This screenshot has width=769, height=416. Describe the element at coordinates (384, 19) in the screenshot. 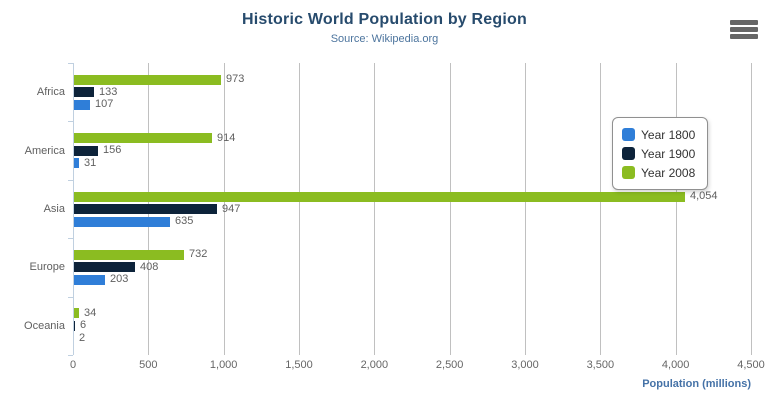

I see `chart-title: Historic World Population by Region` at that location.